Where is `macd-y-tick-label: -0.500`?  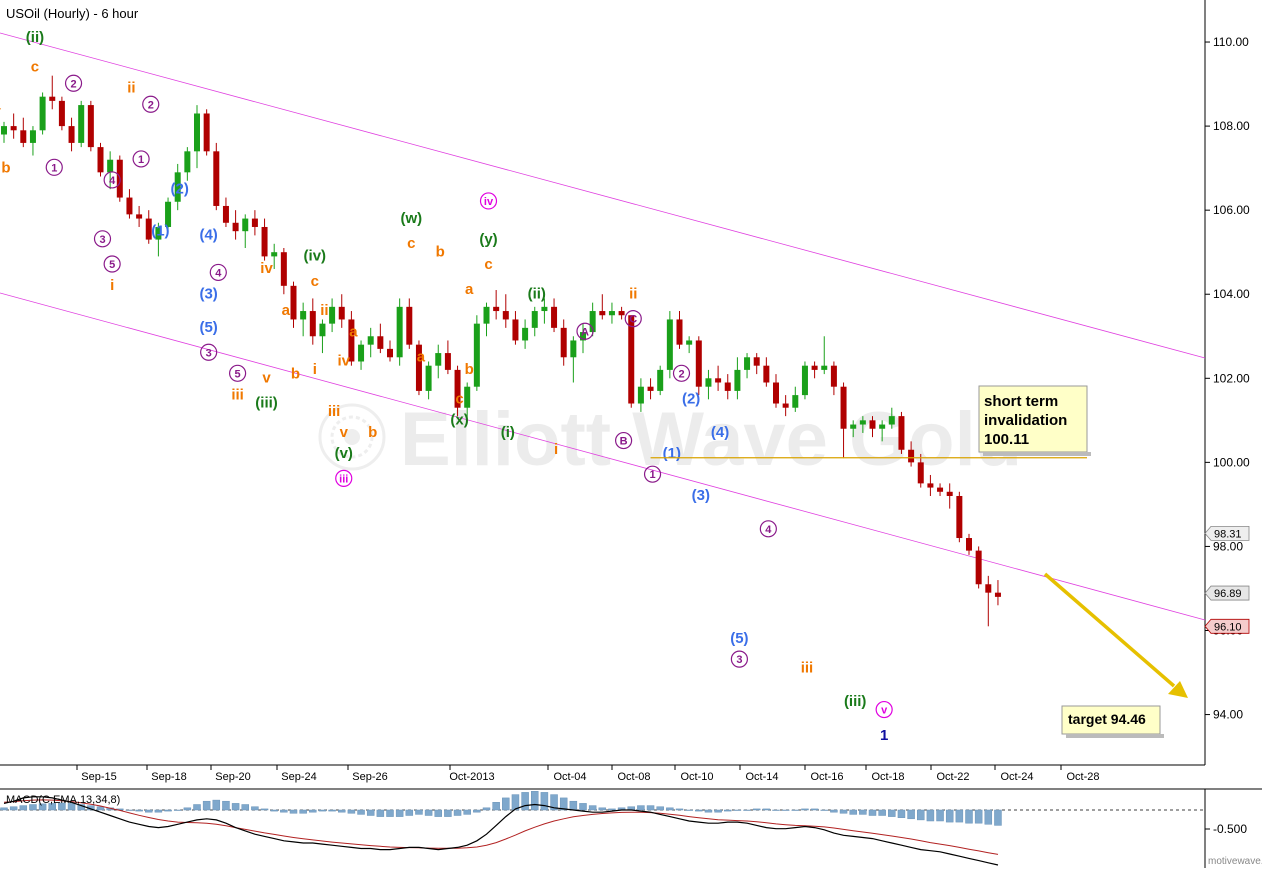 macd-y-tick-label: -0.500 is located at coordinates (1230, 829).